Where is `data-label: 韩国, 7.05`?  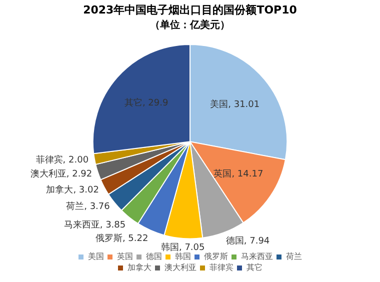 data-label: 韩国, 7.05 is located at coordinates (182, 247).